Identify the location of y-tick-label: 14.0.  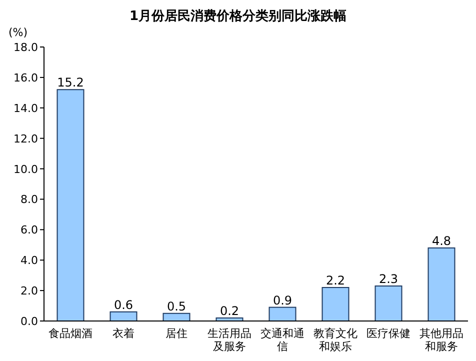
(26, 108).